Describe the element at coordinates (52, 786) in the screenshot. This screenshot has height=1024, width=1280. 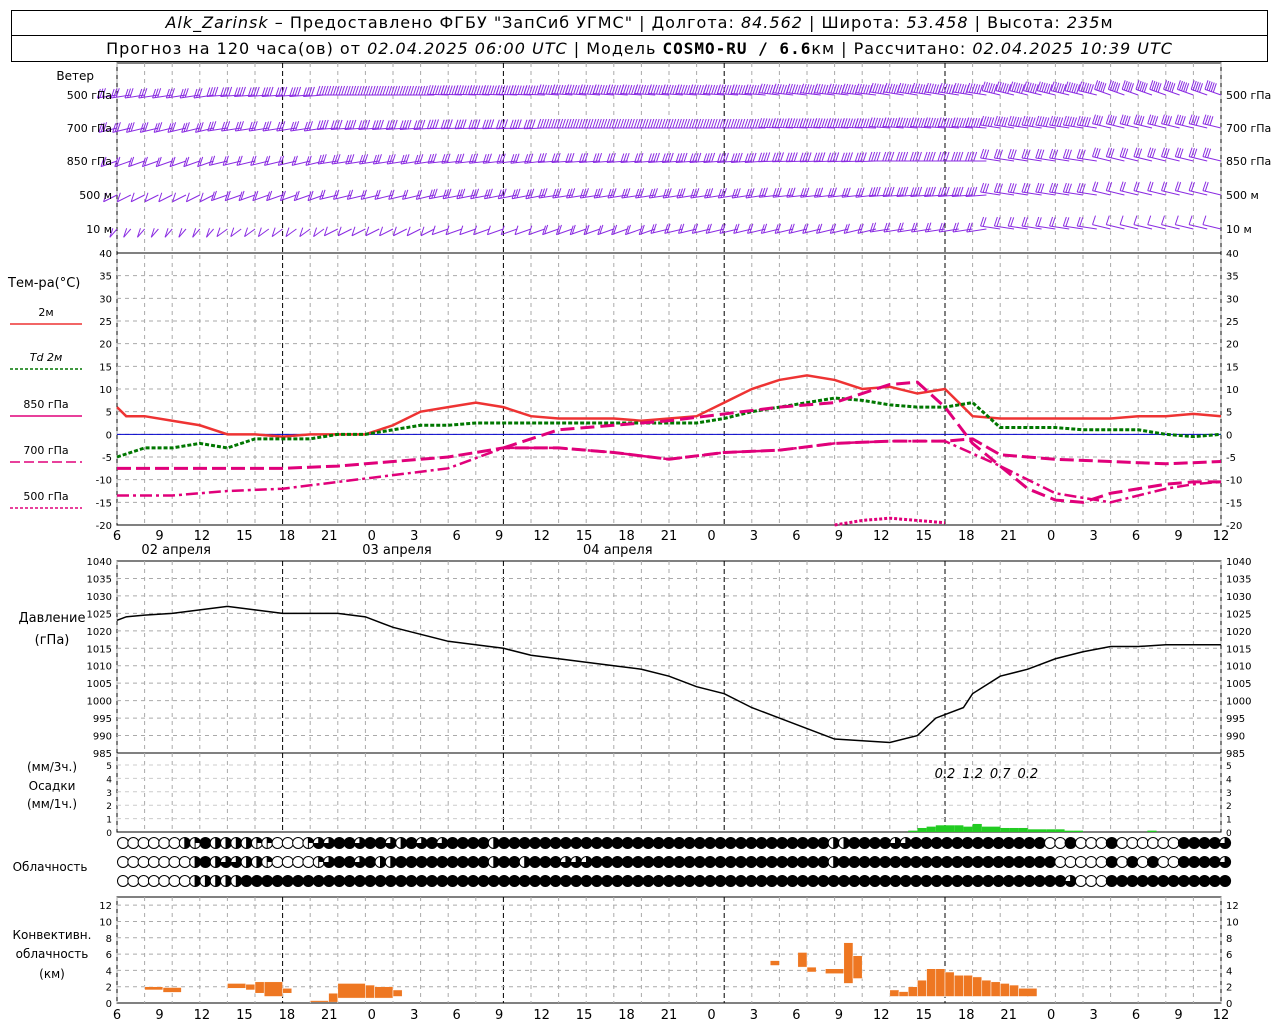
I see `precip-title: Осадки` at that location.